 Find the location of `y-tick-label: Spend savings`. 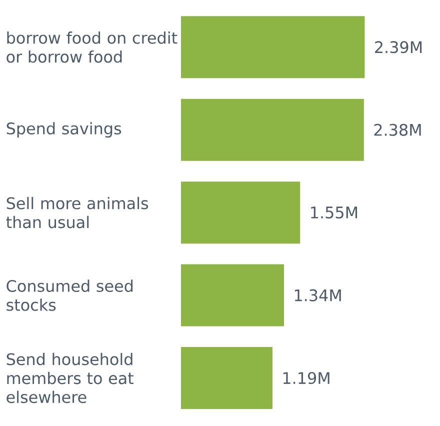

y-tick-label: Spend savings is located at coordinates (64, 130).